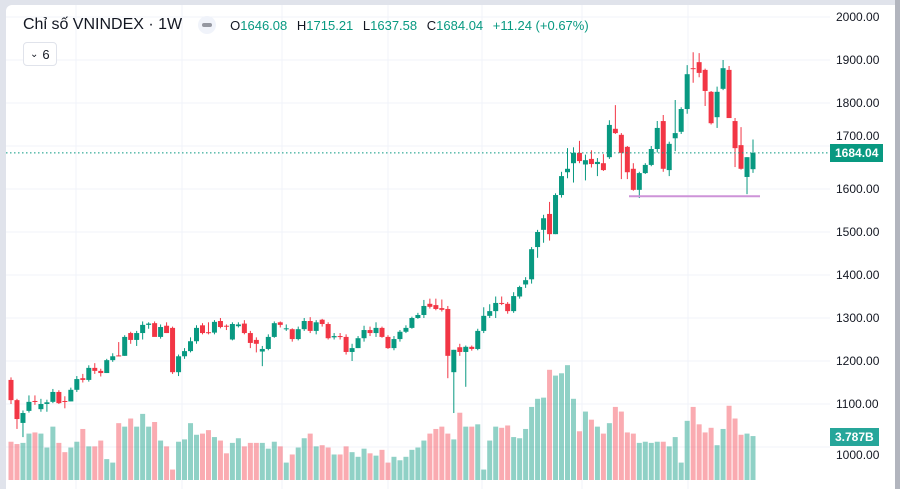 This screenshot has width=900, height=489. Describe the element at coordinates (46, 54) in the screenshot. I see `indicators-count: 6` at that location.